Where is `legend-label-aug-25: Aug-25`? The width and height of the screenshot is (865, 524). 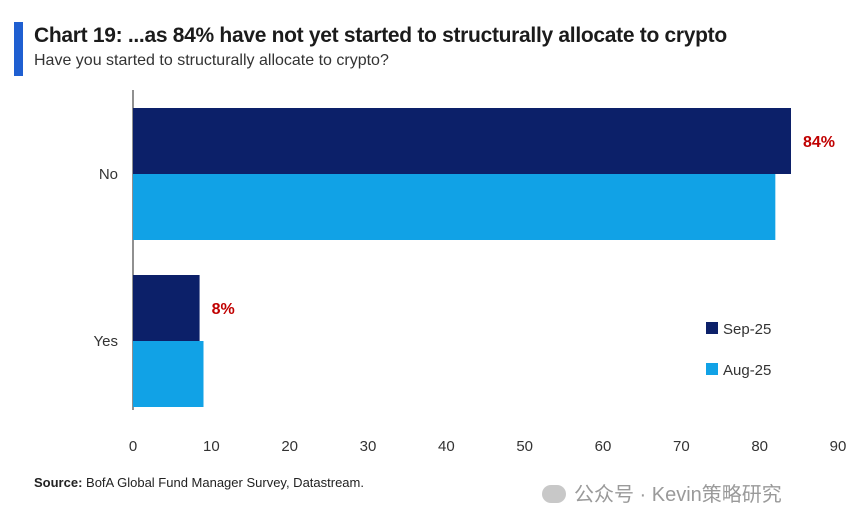
legend-label-aug-25: Aug-25 is located at coordinates (747, 370).